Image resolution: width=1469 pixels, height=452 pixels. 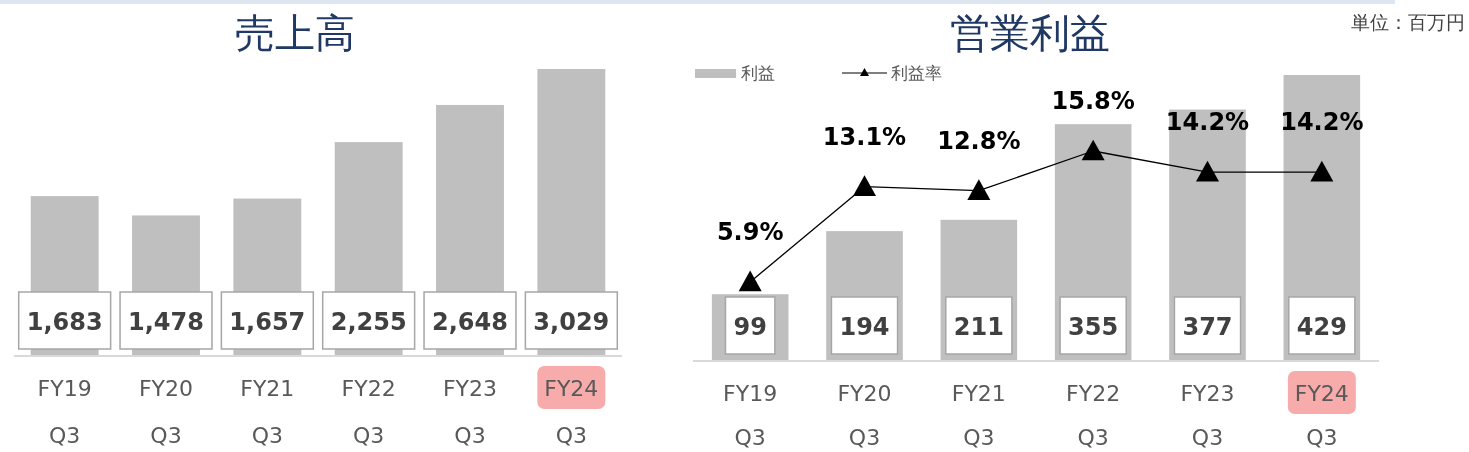 What do you see at coordinates (166, 321) in the screenshot?
I see `data-label: 1,478` at bounding box center [166, 321].